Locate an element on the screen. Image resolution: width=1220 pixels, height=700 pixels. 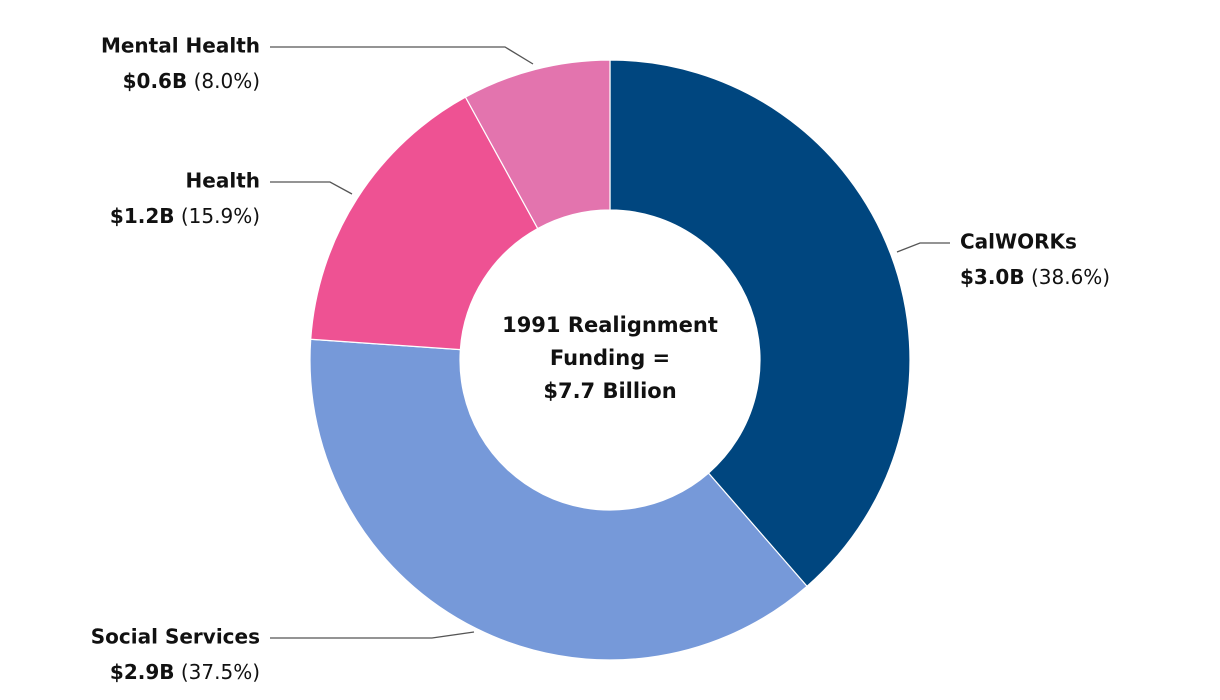
slice-value: $1.2B (15.9%) is located at coordinates (185, 216).